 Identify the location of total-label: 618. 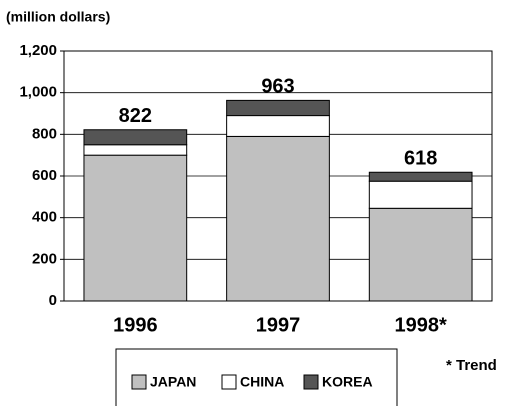
(420, 159).